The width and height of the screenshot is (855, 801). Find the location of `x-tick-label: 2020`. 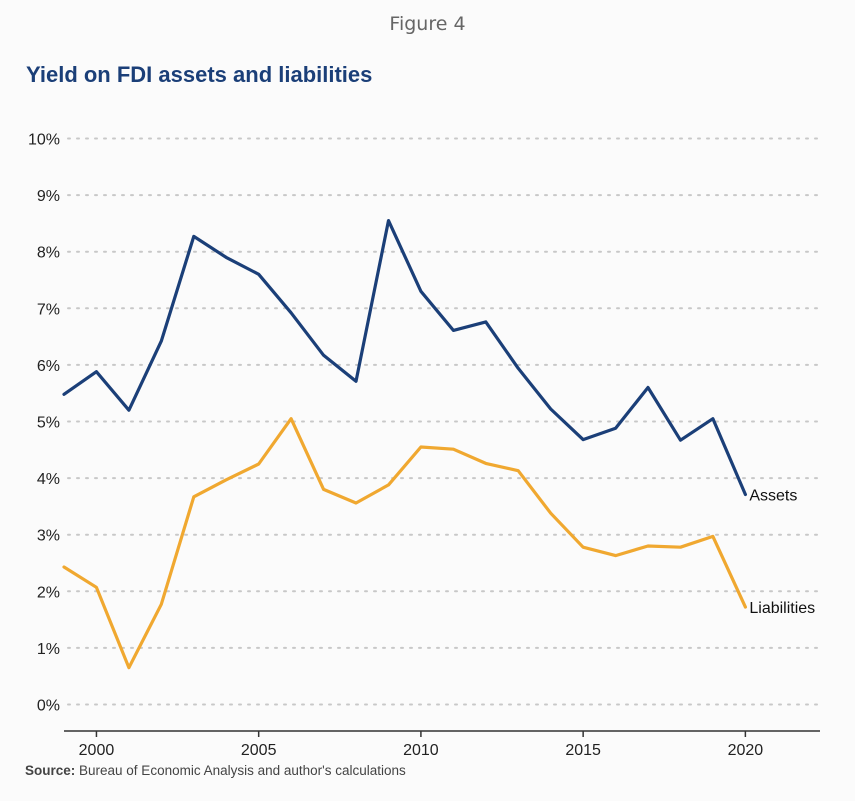

x-tick-label: 2020 is located at coordinates (746, 750).